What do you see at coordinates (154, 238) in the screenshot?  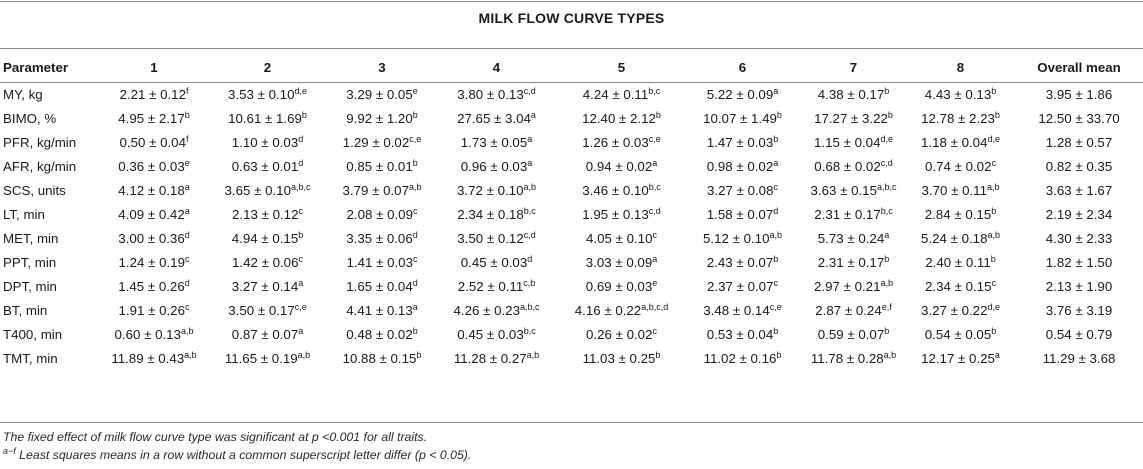 I see `value-cell: 3.00 ± 0.36d` at bounding box center [154, 238].